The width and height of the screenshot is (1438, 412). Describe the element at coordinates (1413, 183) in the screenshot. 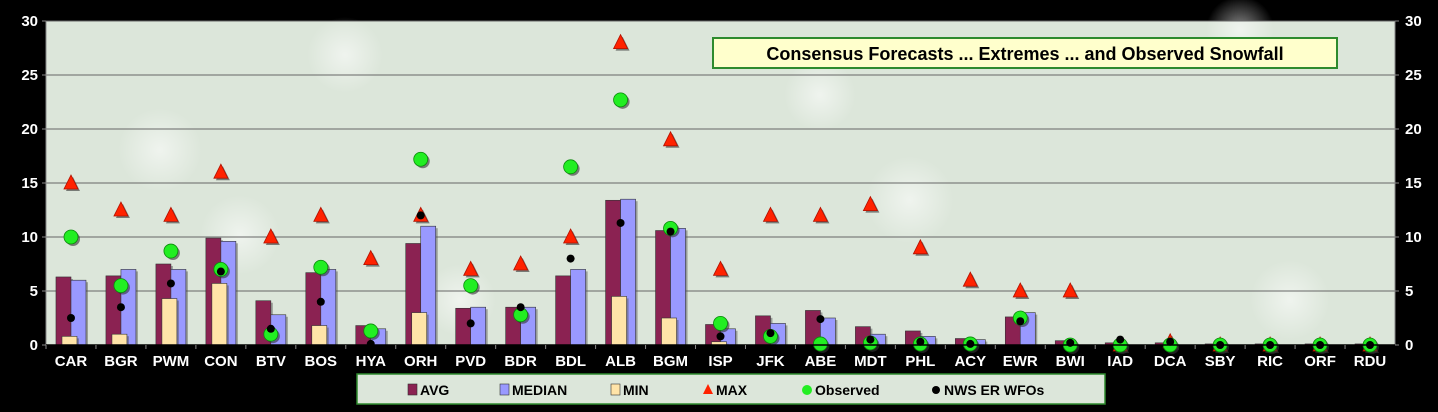

I see `y-tick-label-right: 15` at that location.